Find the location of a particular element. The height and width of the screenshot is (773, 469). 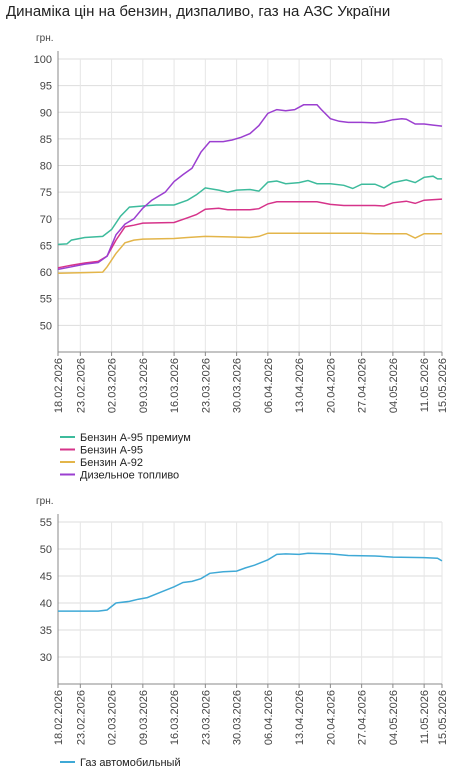

y-tick-label: 75 is located at coordinates (46, 193).